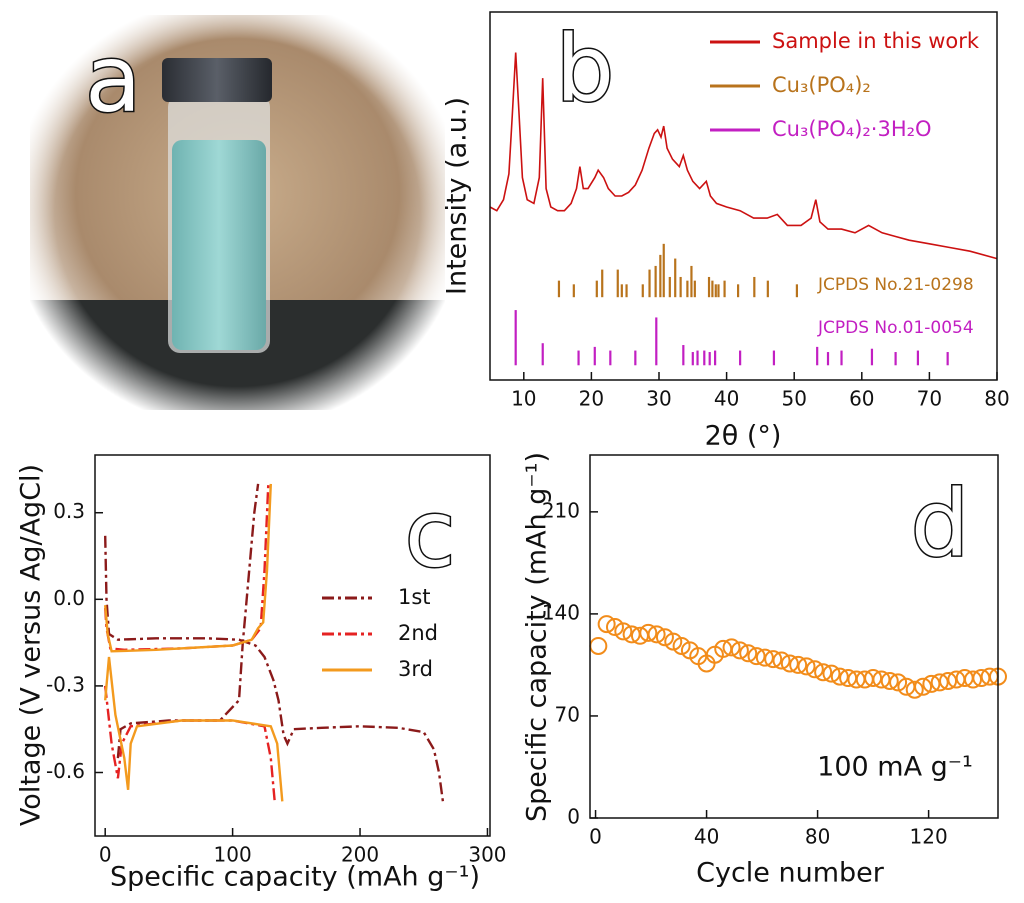  What do you see at coordinates (940, 523) in the screenshot?
I see `panel-label: d` at bounding box center [940, 523].